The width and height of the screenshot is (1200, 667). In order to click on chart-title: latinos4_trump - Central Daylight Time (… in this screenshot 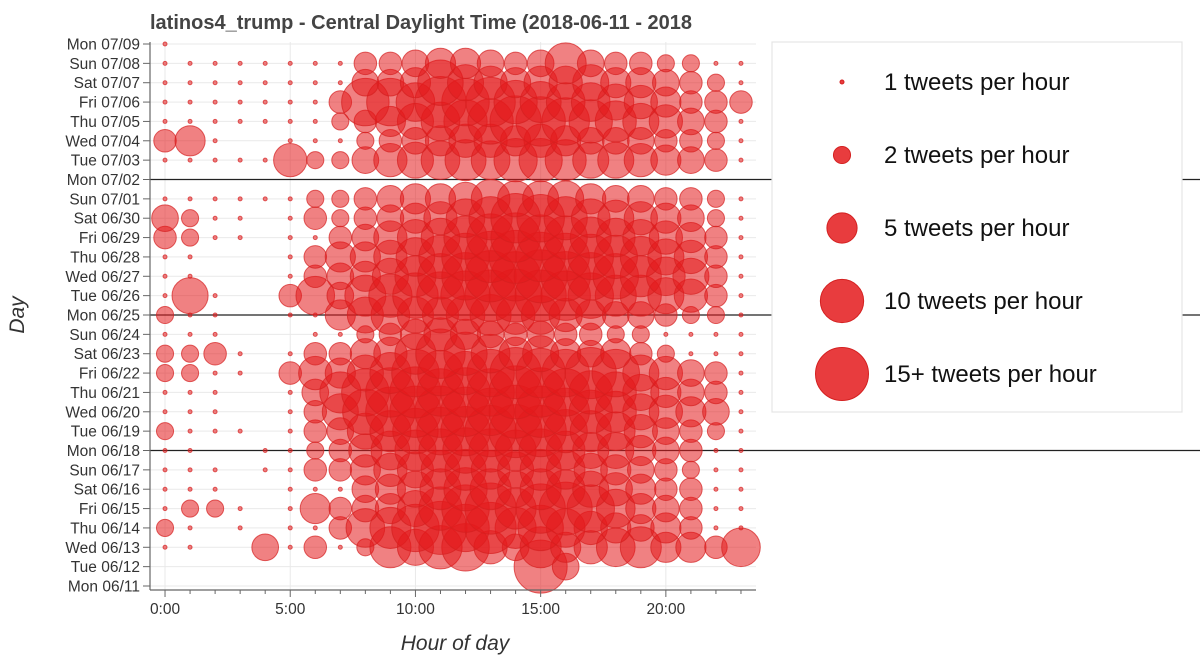, I will do `click(421, 23)`.